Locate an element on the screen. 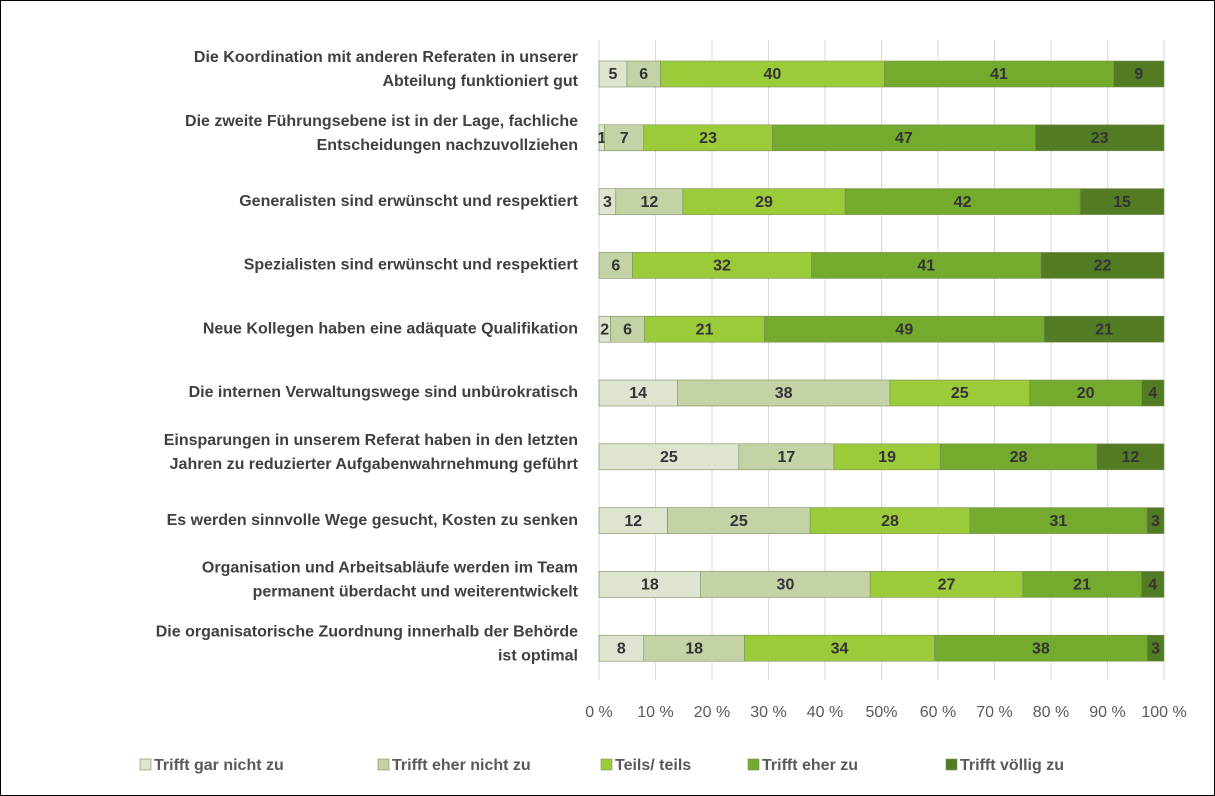  data-label: 29 is located at coordinates (764, 202).